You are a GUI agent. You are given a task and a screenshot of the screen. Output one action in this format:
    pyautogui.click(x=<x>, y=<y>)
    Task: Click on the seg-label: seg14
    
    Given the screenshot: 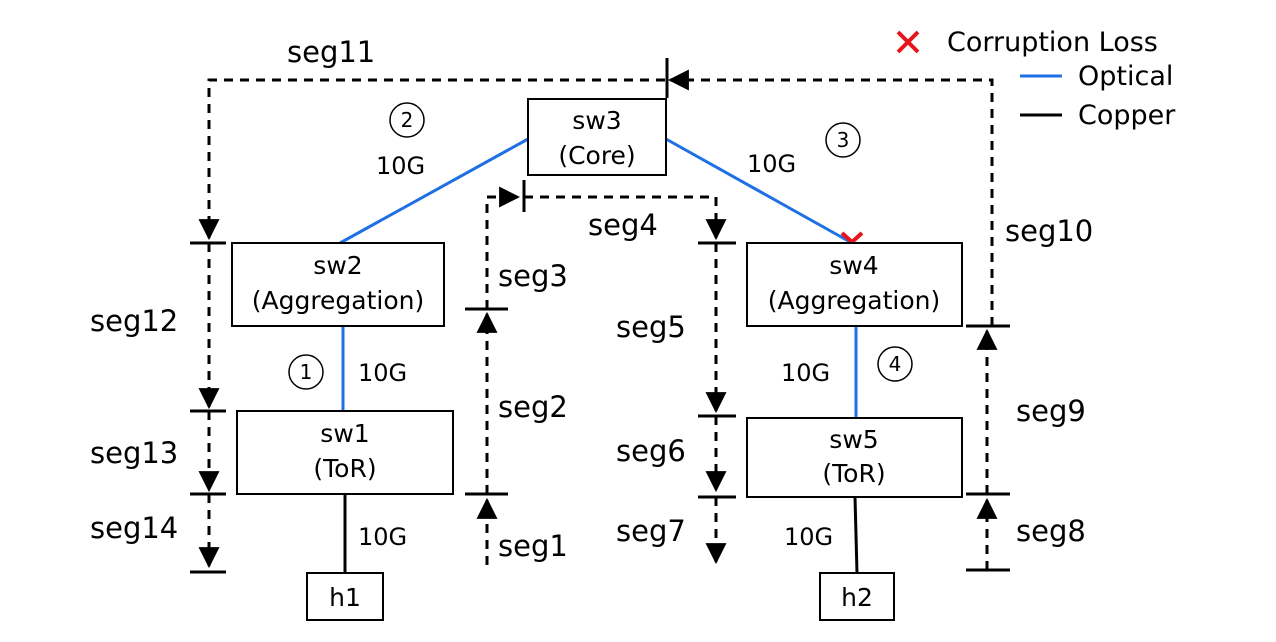 What is the action you would take?
    pyautogui.click(x=134, y=528)
    